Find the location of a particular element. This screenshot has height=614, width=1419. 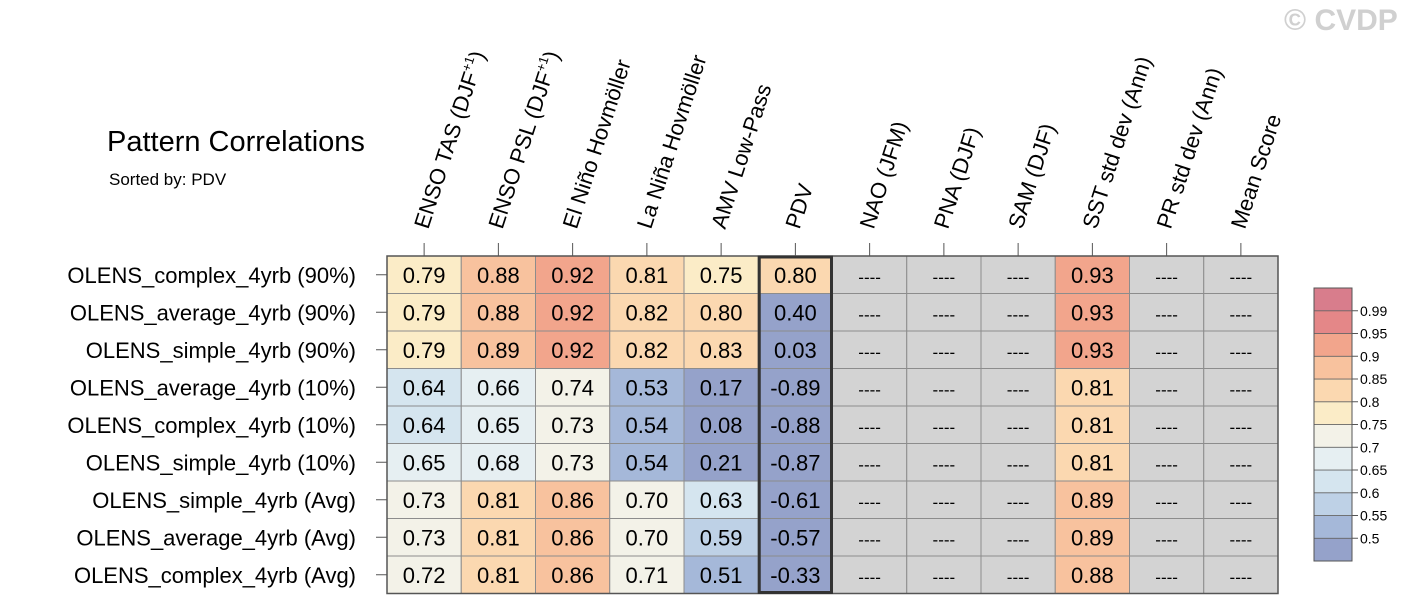

column-label: NAO (JFM) is located at coordinates (884, 174).